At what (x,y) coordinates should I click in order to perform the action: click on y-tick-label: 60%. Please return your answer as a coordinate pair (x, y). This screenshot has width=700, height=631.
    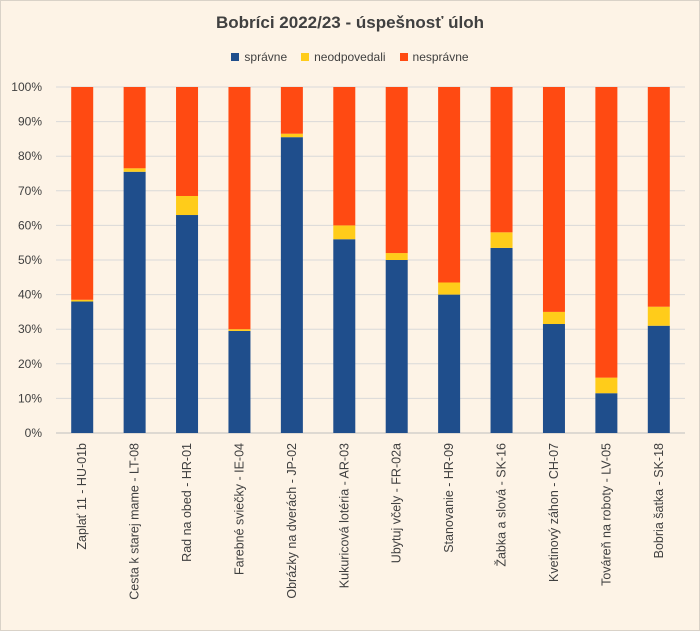
    Looking at the image, I should click on (30, 225).